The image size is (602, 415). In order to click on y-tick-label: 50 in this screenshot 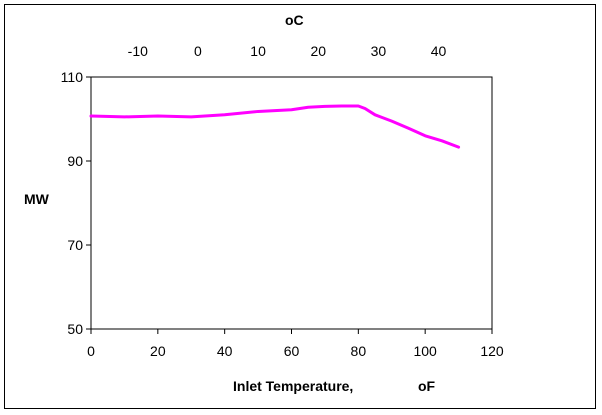, I will do `click(75, 329)`.